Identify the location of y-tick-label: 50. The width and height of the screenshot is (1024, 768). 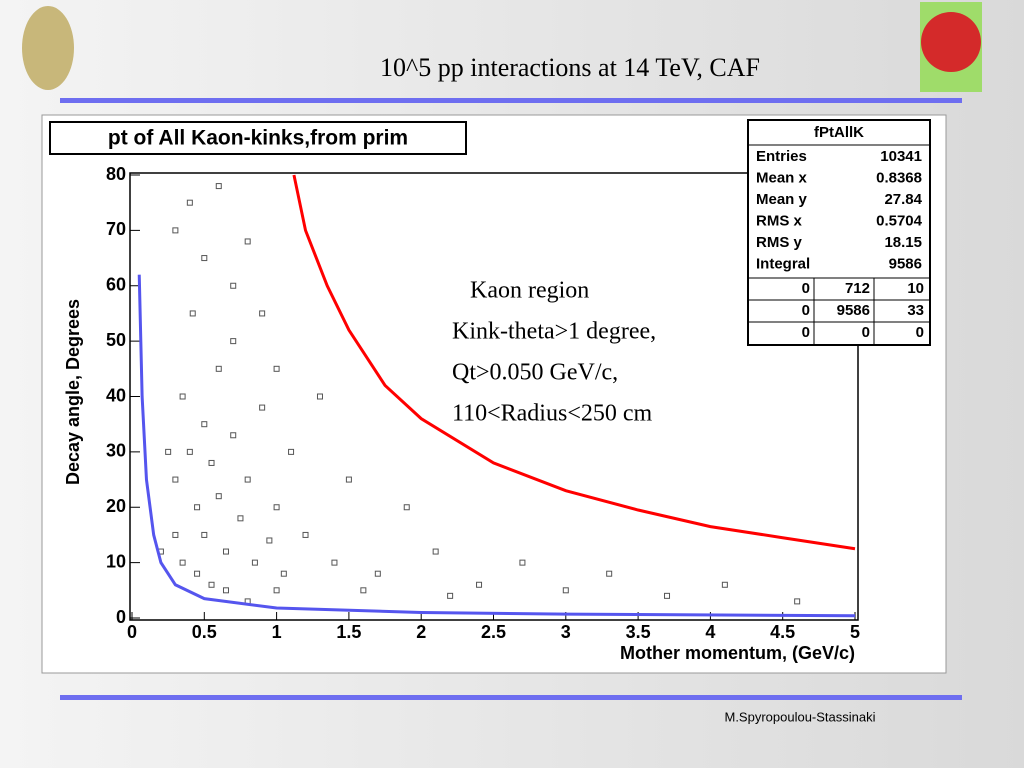
(116, 340).